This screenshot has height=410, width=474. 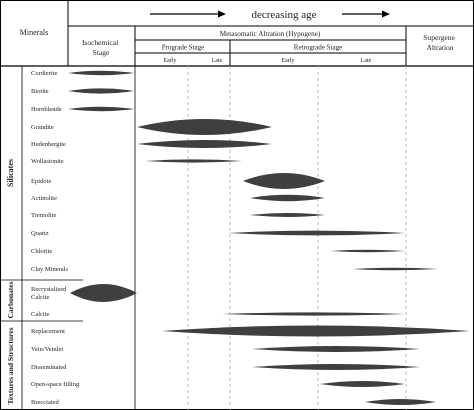 What do you see at coordinates (222, 14) in the screenshot?
I see `age-arrow-left-head` at bounding box center [222, 14].